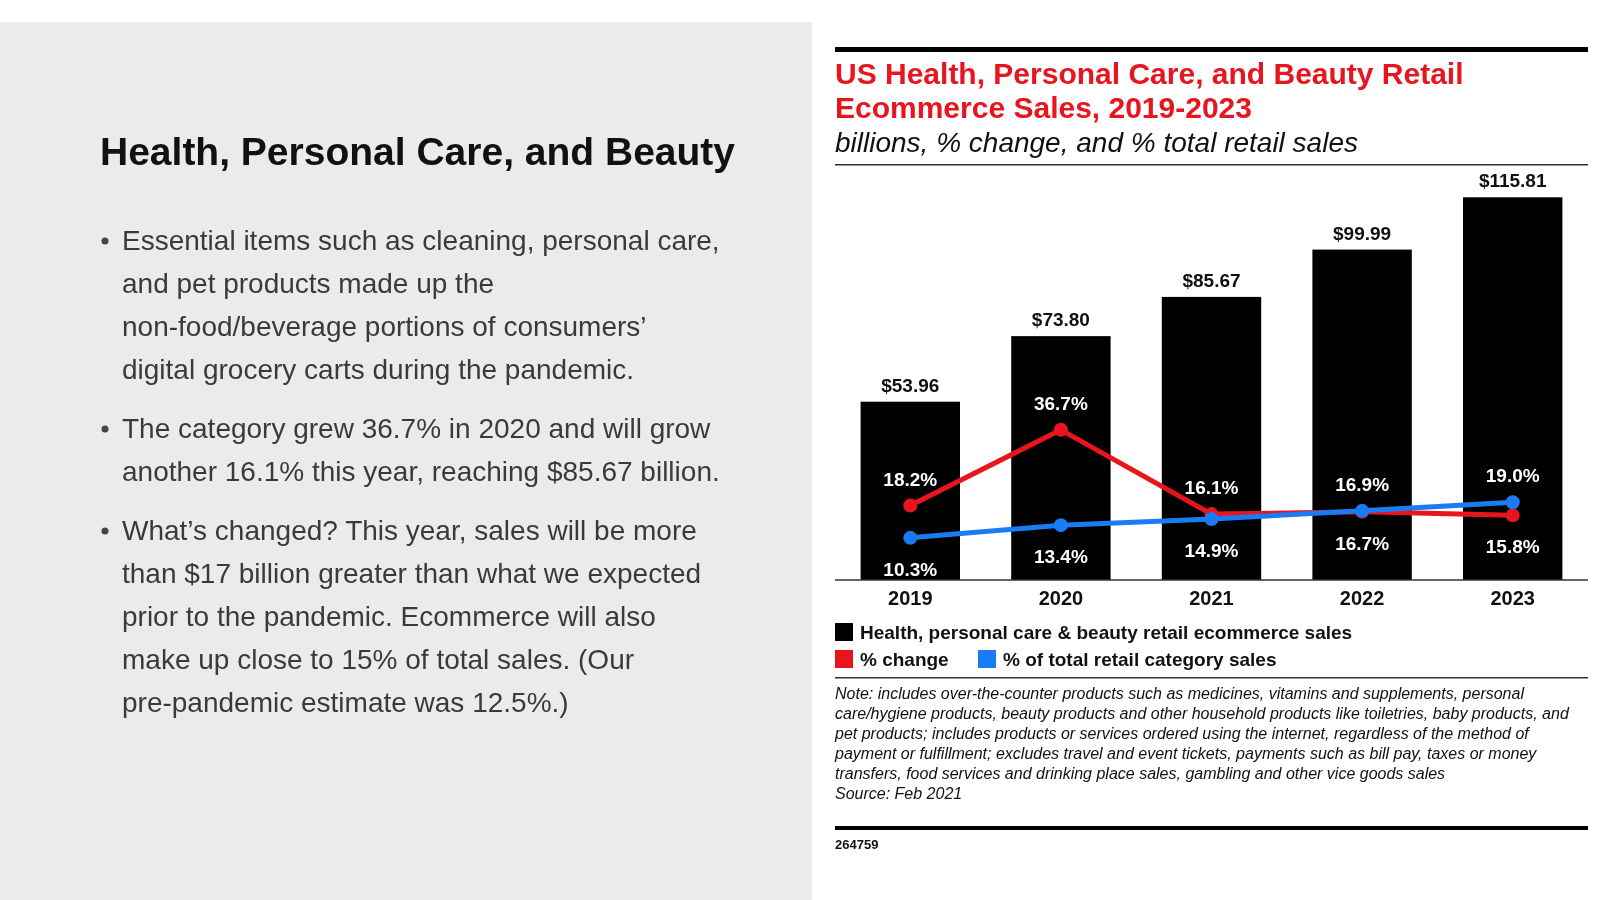 The width and height of the screenshot is (1600, 900). What do you see at coordinates (1211, 598) in the screenshot?
I see `x-tick-label: 2021` at bounding box center [1211, 598].